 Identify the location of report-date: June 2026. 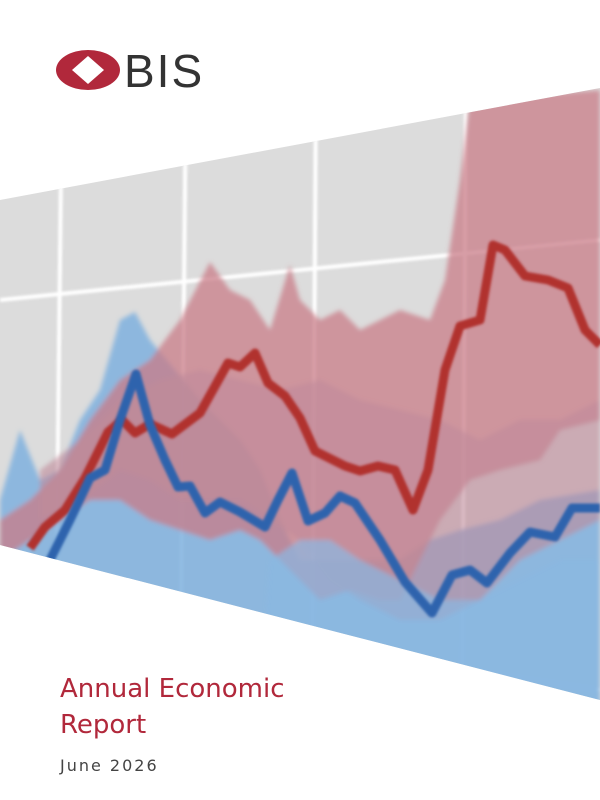
(109, 765).